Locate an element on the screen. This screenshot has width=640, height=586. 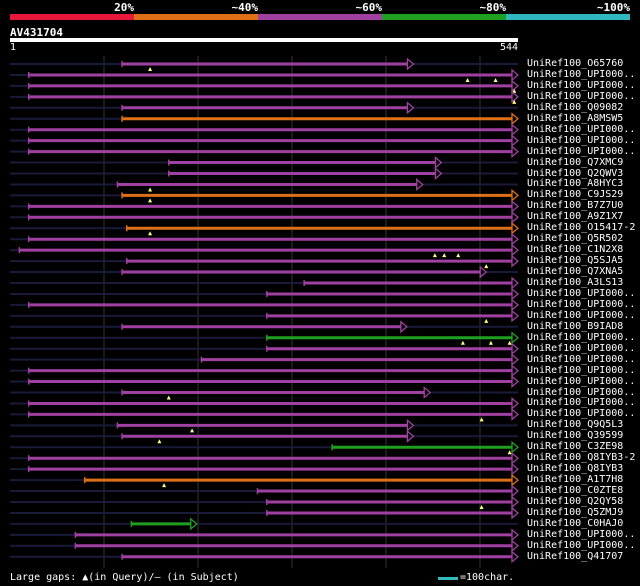
hit-label: UniRef100_Q8IYB3-2 is located at coordinates (581, 458).